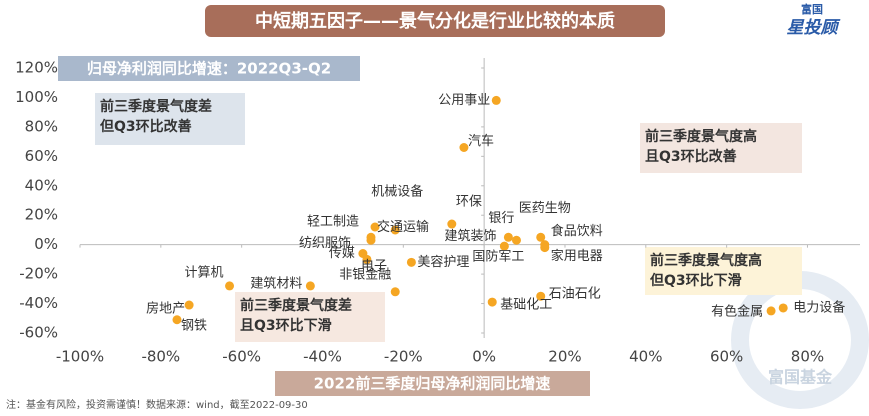 The width and height of the screenshot is (869, 416). I want to click on y-axis-label: 归母净利润同比增速：2022Q3-Q2, so click(209, 69).